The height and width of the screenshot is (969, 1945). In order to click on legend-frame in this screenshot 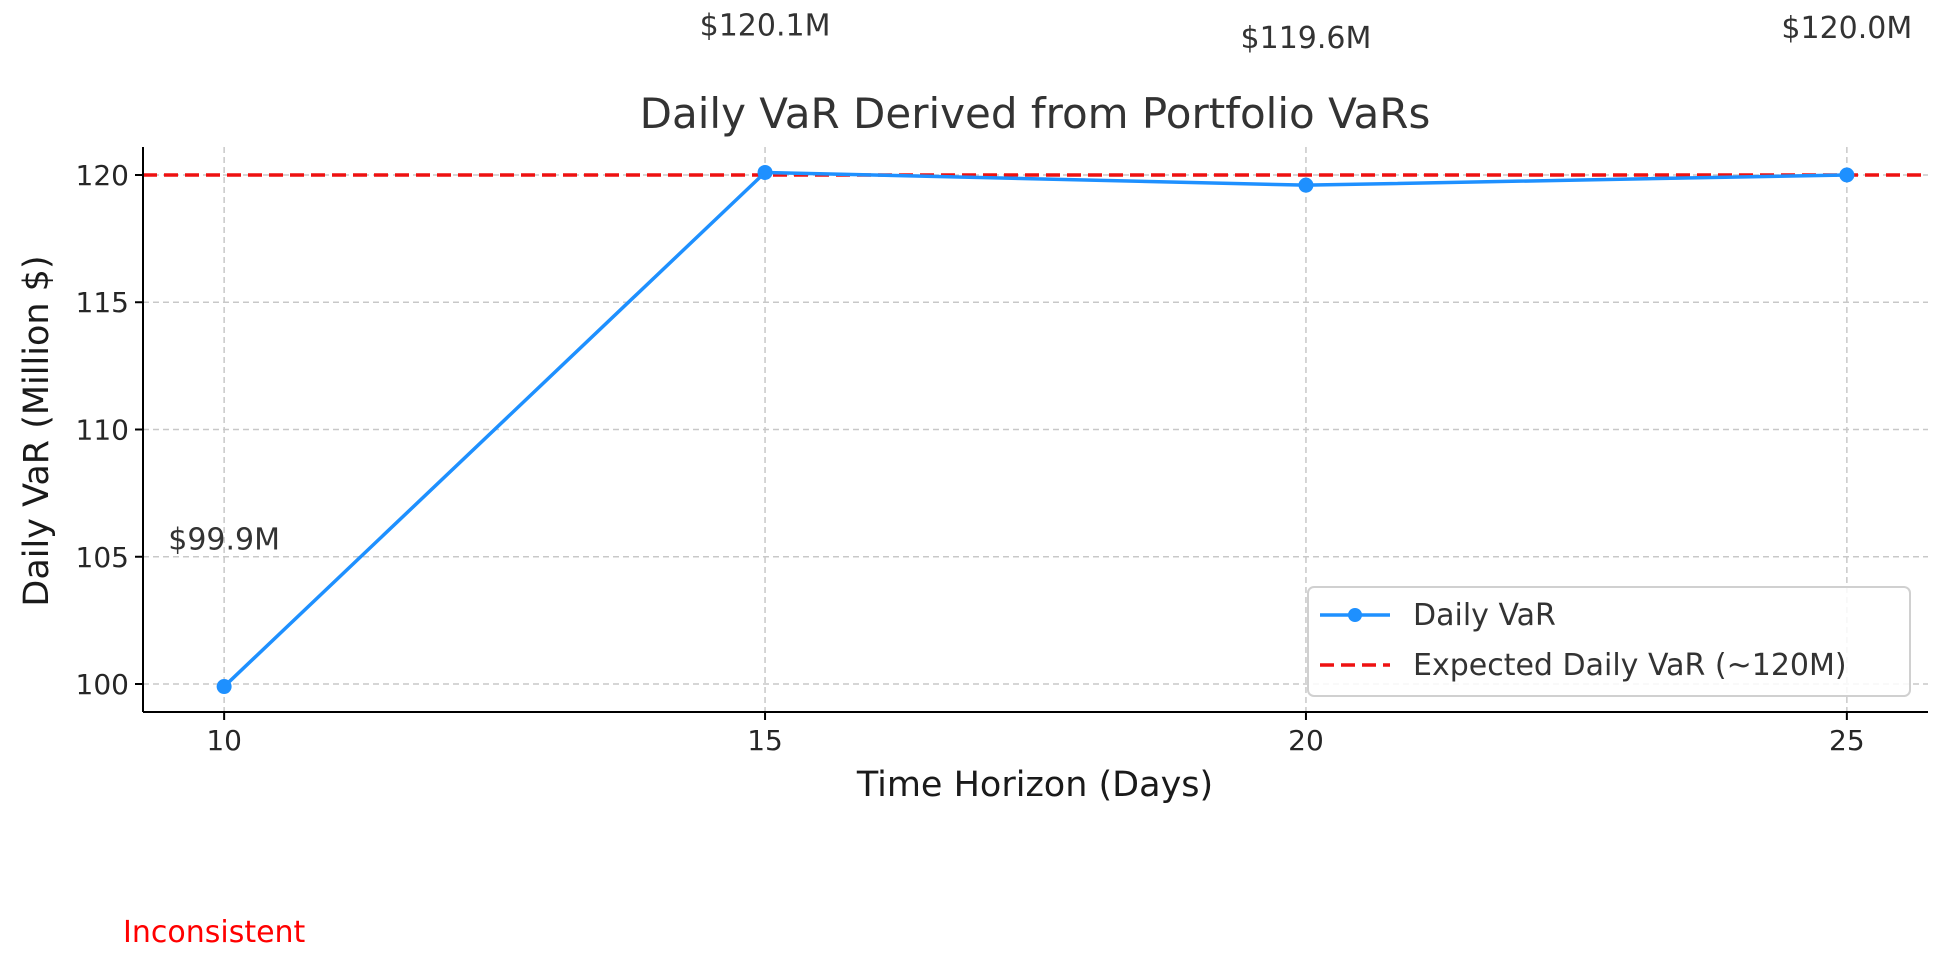, I will do `click(1609, 641)`.